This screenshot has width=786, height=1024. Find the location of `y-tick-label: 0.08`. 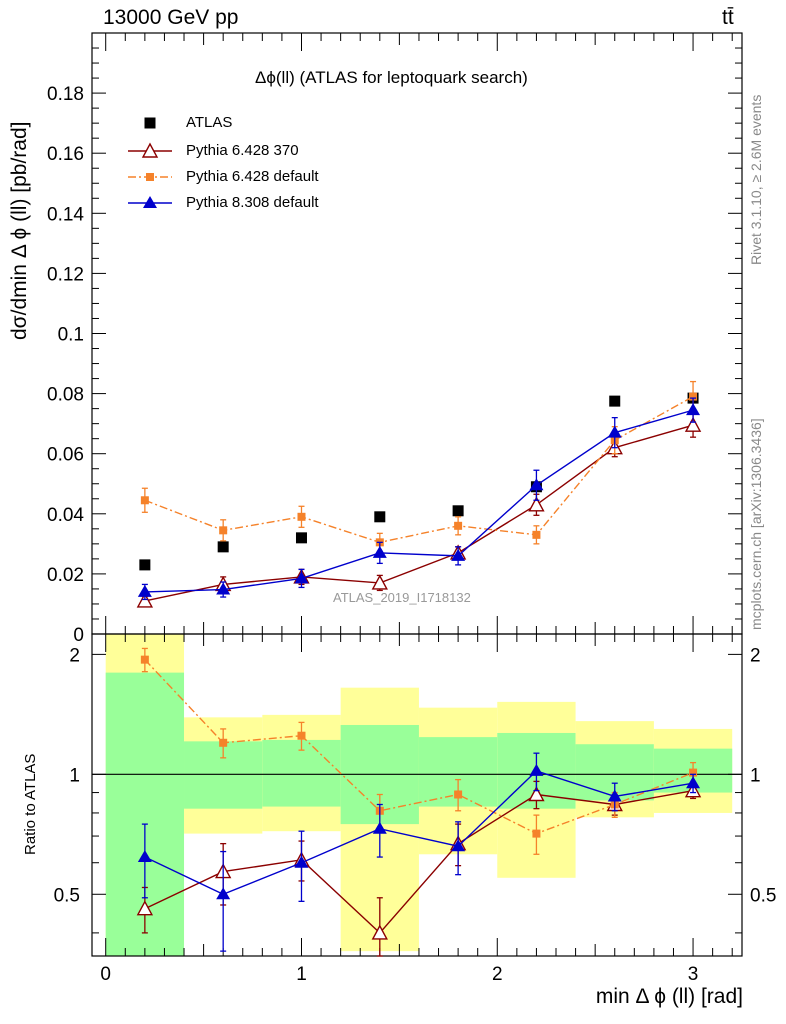

y-tick-label: 0.08 is located at coordinates (65, 395).